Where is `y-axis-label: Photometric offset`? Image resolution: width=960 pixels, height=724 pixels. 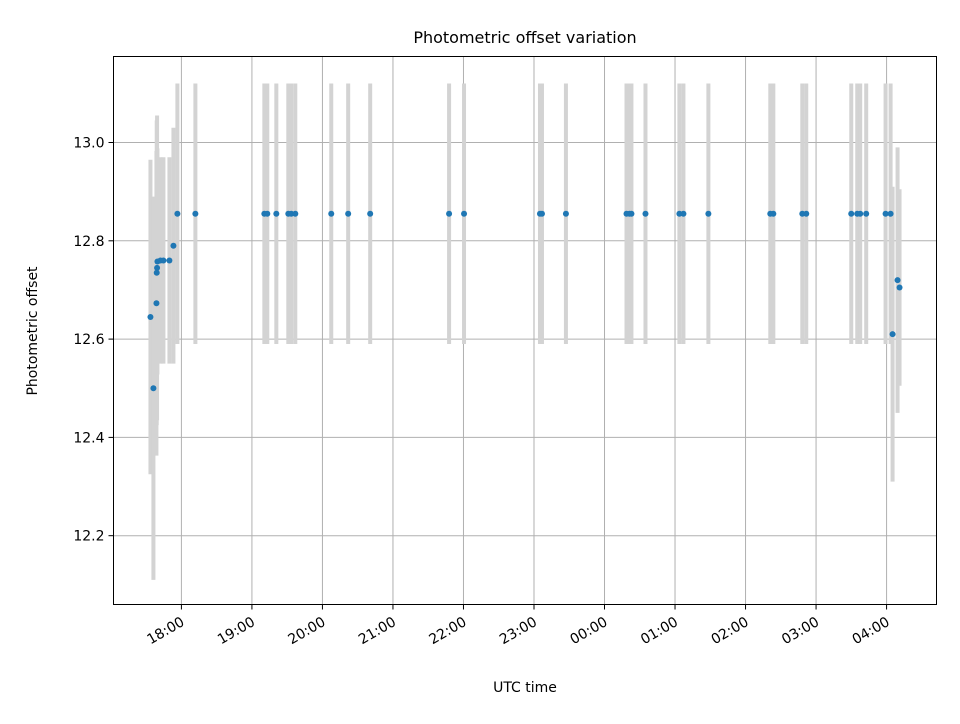 y-axis-label: Photometric offset is located at coordinates (33, 331).